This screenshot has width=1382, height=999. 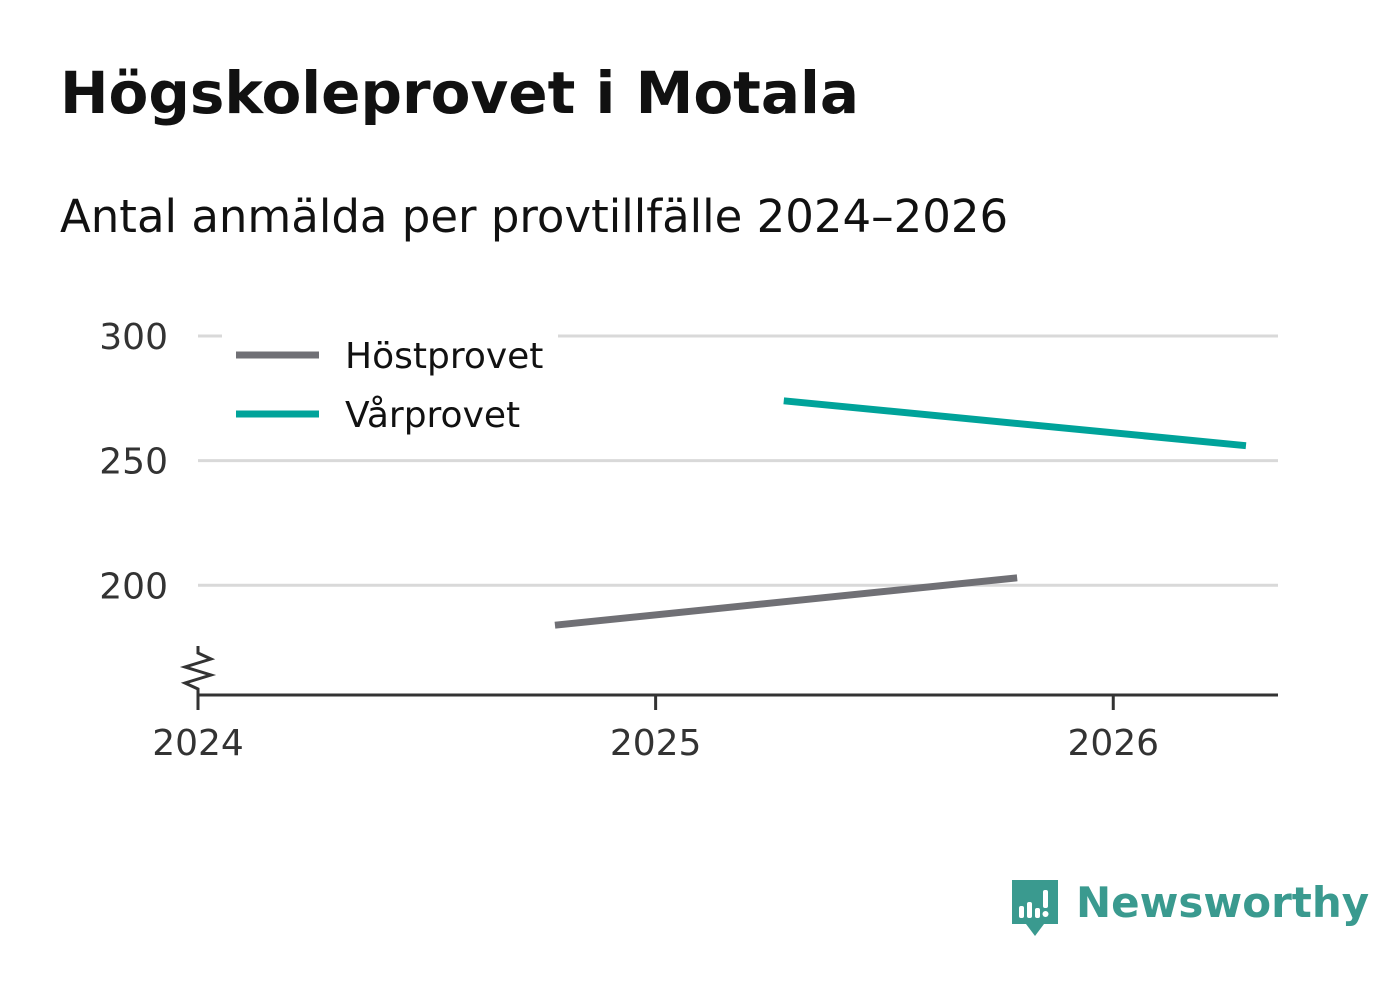 What do you see at coordinates (786, 601) in the screenshot?
I see `series-line-höstprovet` at bounding box center [786, 601].